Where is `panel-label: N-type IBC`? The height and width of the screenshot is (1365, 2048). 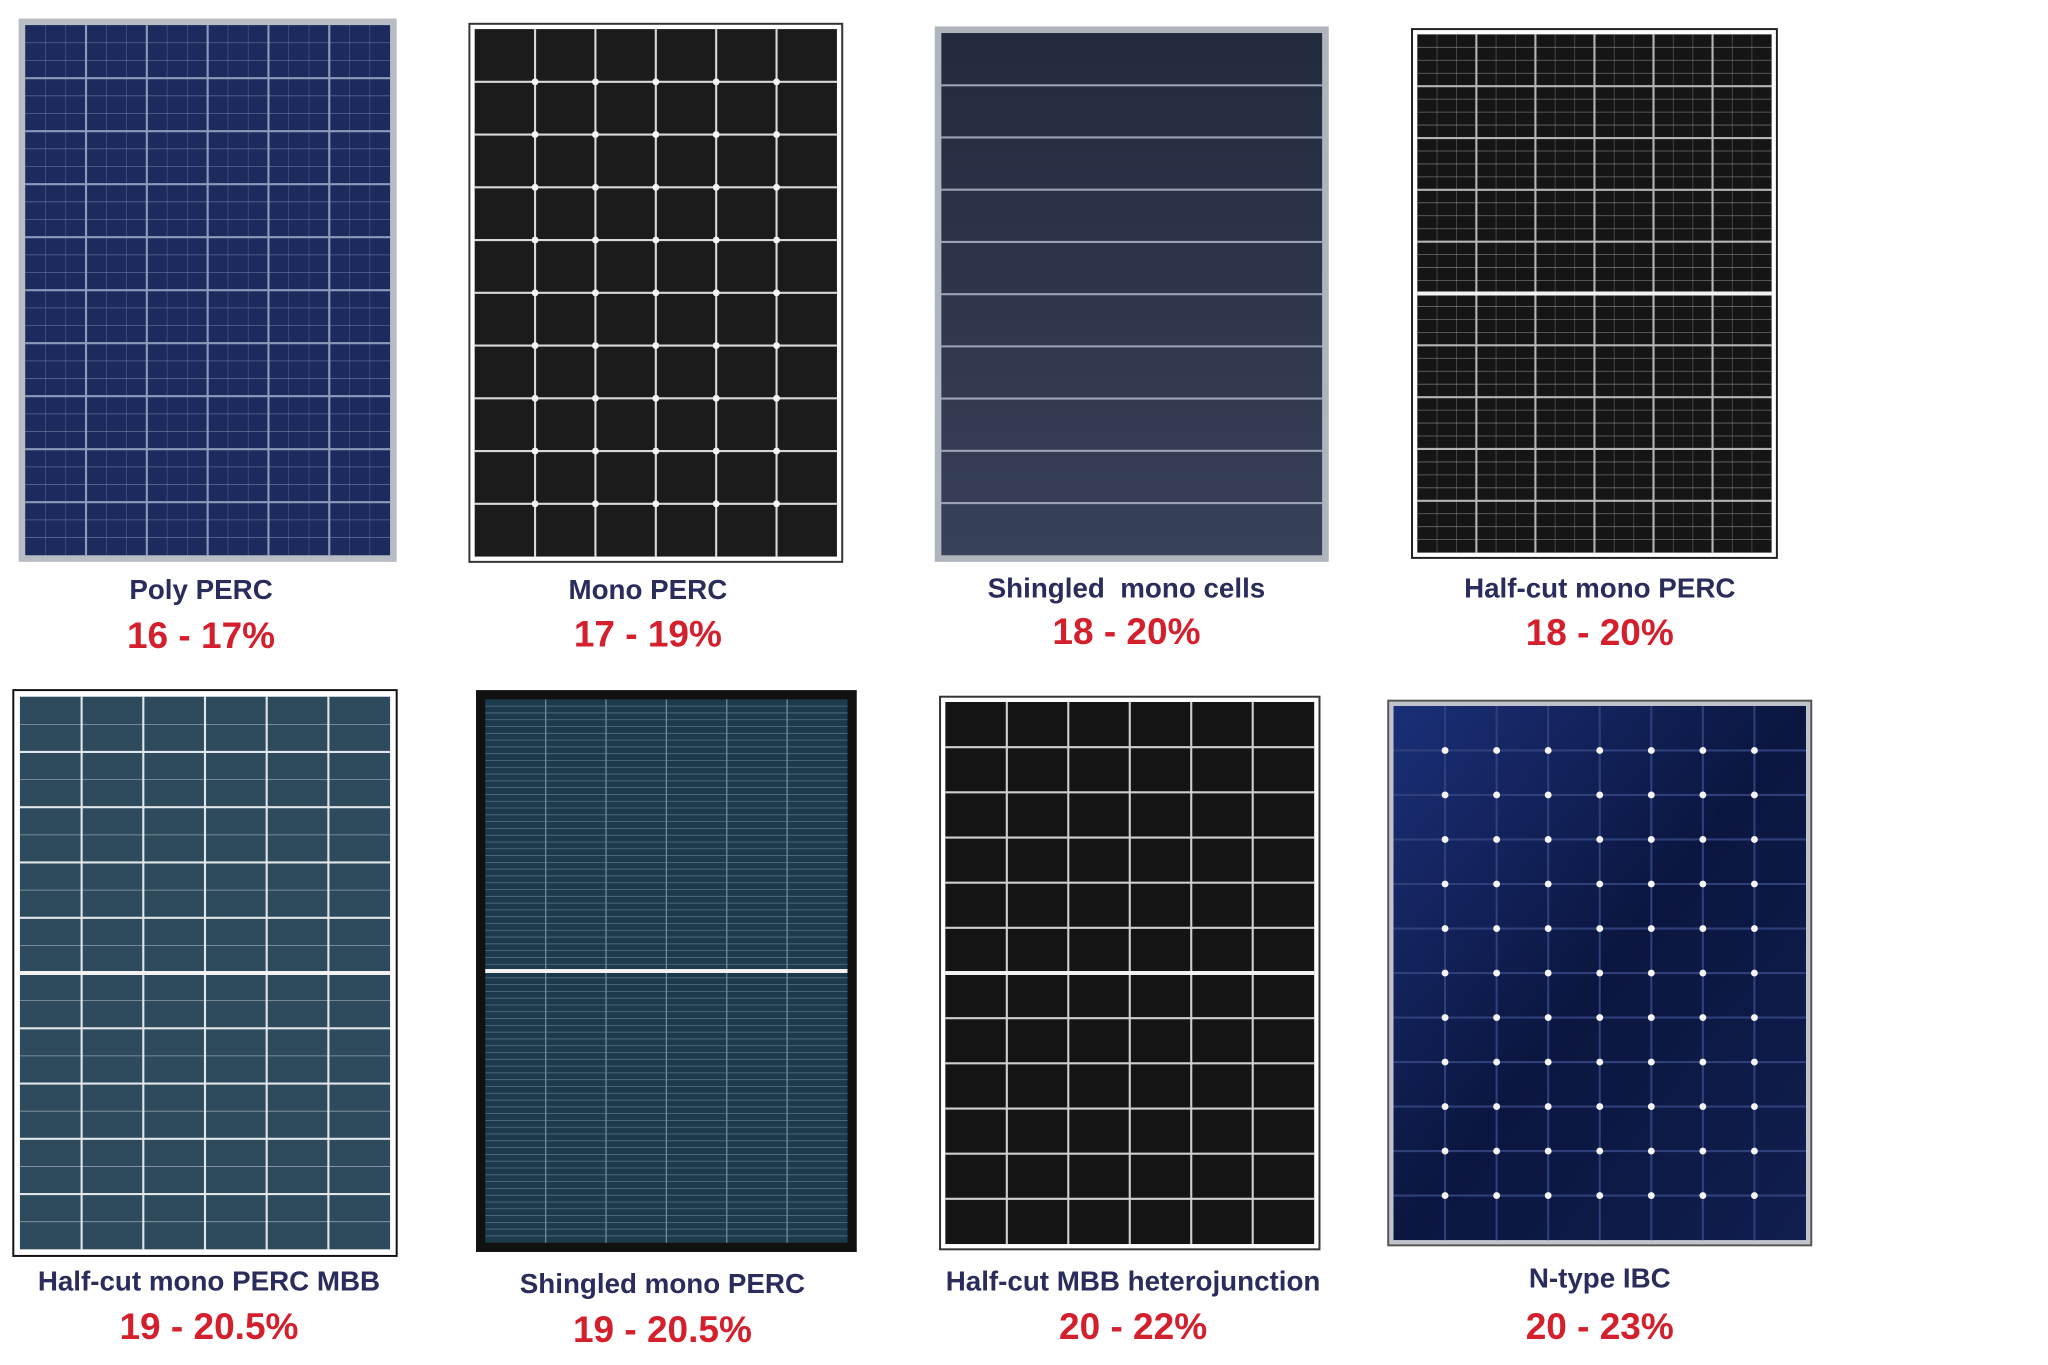
panel-label: N-type IBC is located at coordinates (1600, 1278).